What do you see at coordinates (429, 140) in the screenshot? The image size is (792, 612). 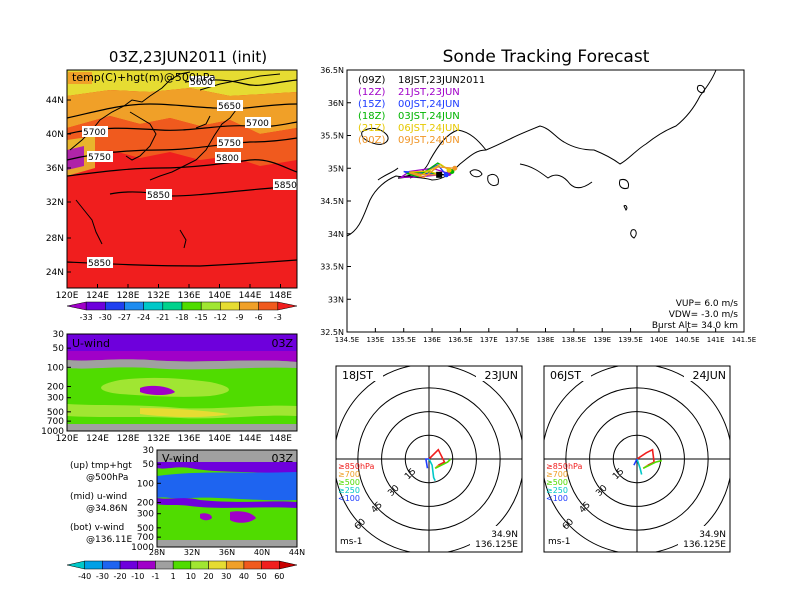 I see `map-legend-jst: 09JST,24JUN` at bounding box center [429, 140].